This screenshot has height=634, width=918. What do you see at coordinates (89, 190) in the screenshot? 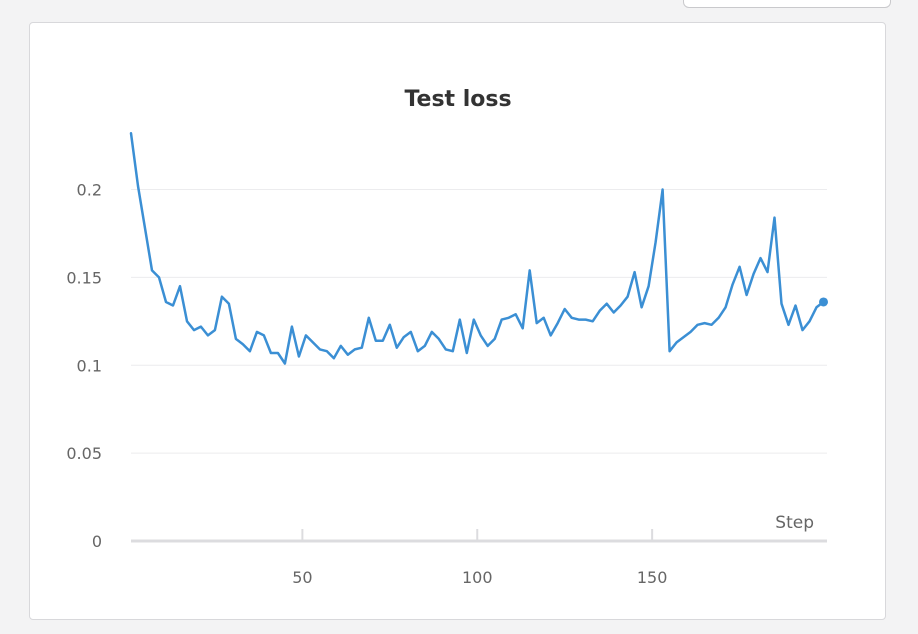
I see `y-tick-label: 0.2` at bounding box center [89, 190].